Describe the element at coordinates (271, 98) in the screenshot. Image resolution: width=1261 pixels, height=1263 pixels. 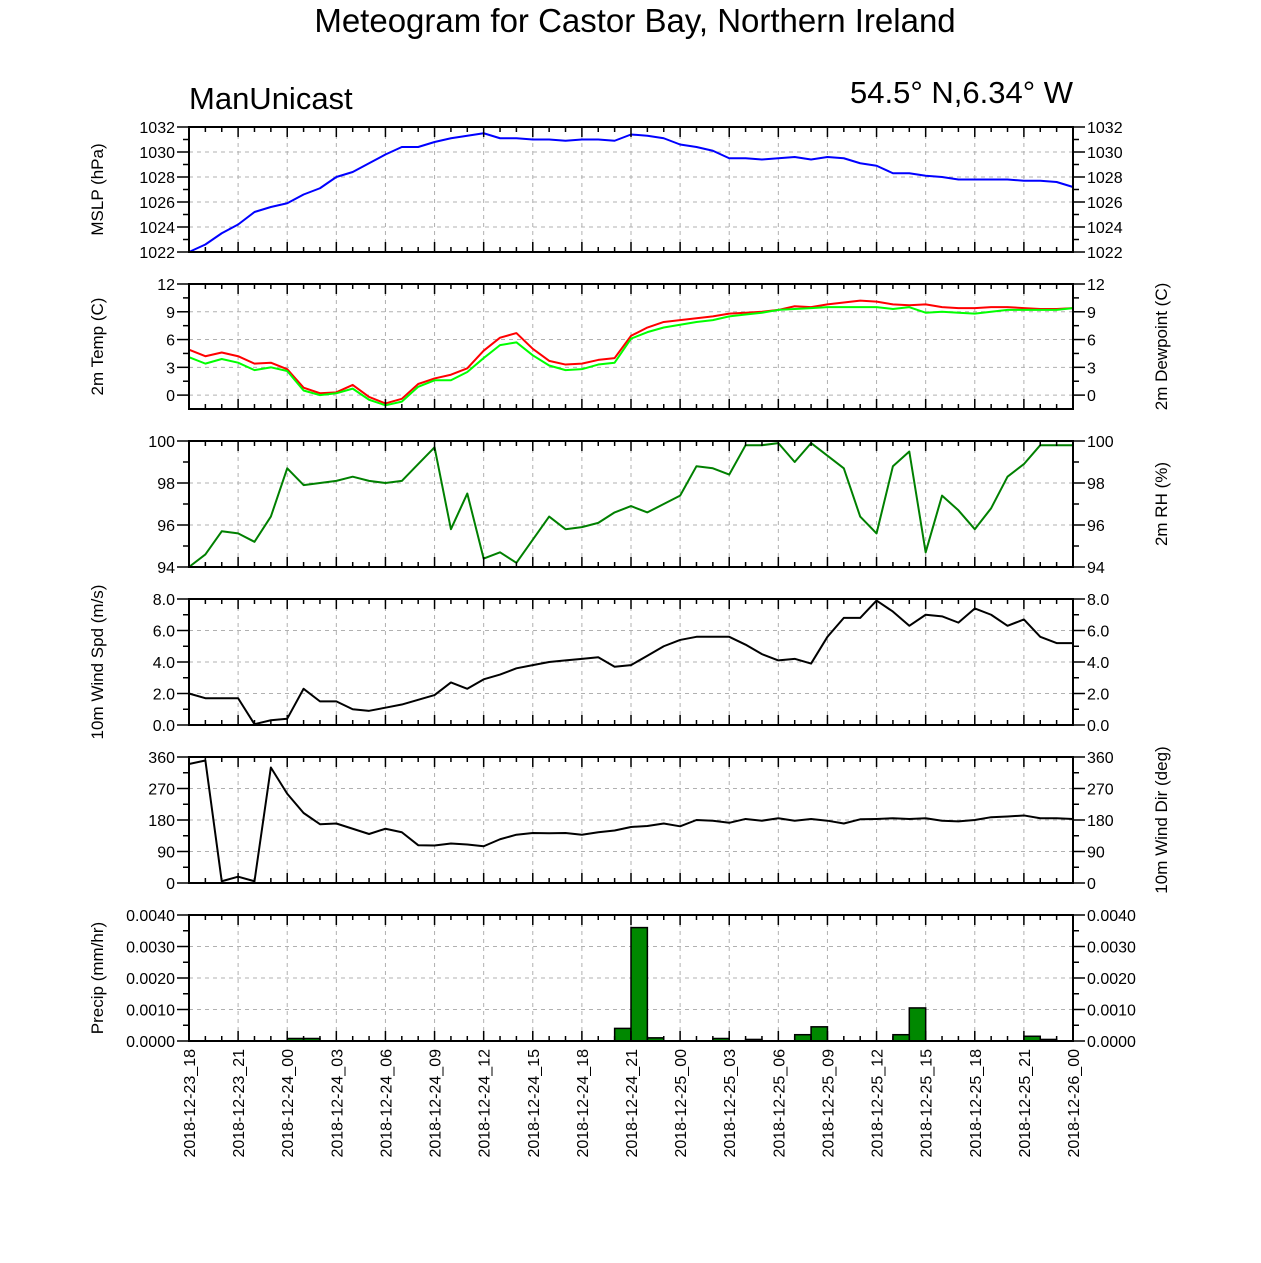
I see `model-name: ManUnicast` at that location.